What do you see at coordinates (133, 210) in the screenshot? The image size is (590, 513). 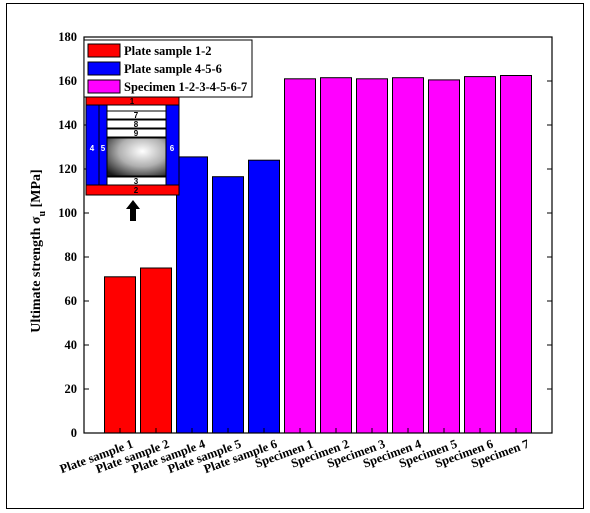 I see `up-arrow-icon` at bounding box center [133, 210].